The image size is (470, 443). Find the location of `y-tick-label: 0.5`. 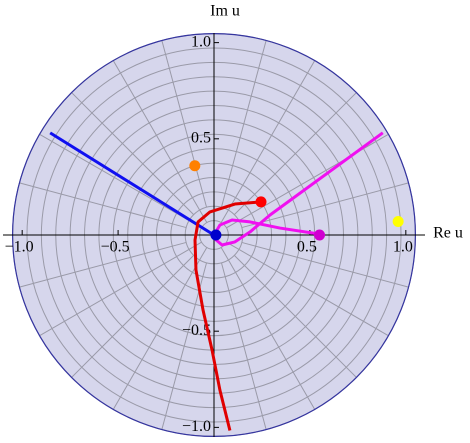

y-tick-label: 0.5 is located at coordinates (201, 137).